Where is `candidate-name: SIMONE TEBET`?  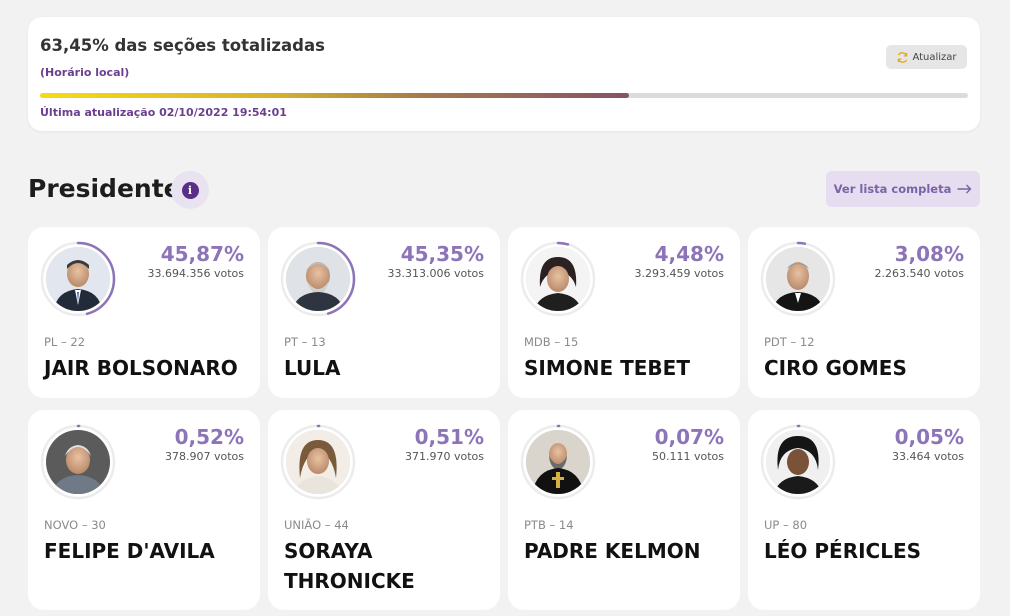 candidate-name: SIMONE TEBET is located at coordinates (607, 368).